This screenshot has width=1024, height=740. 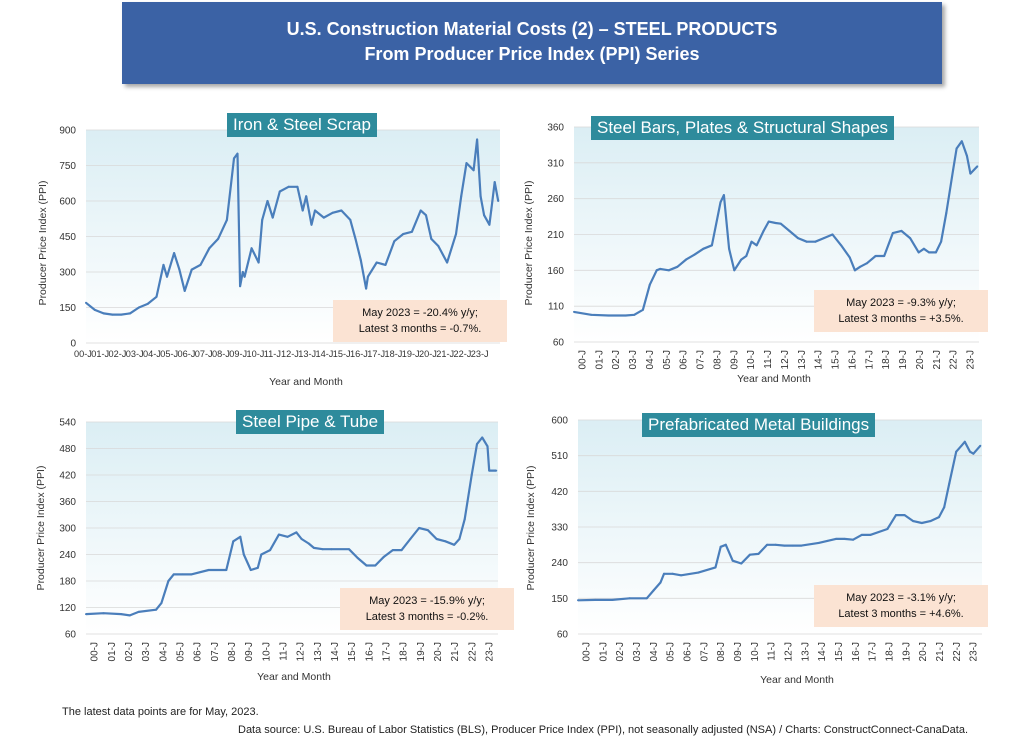 What do you see at coordinates (559, 528) in the screenshot?
I see `y-tick-label: 330` at bounding box center [559, 528].